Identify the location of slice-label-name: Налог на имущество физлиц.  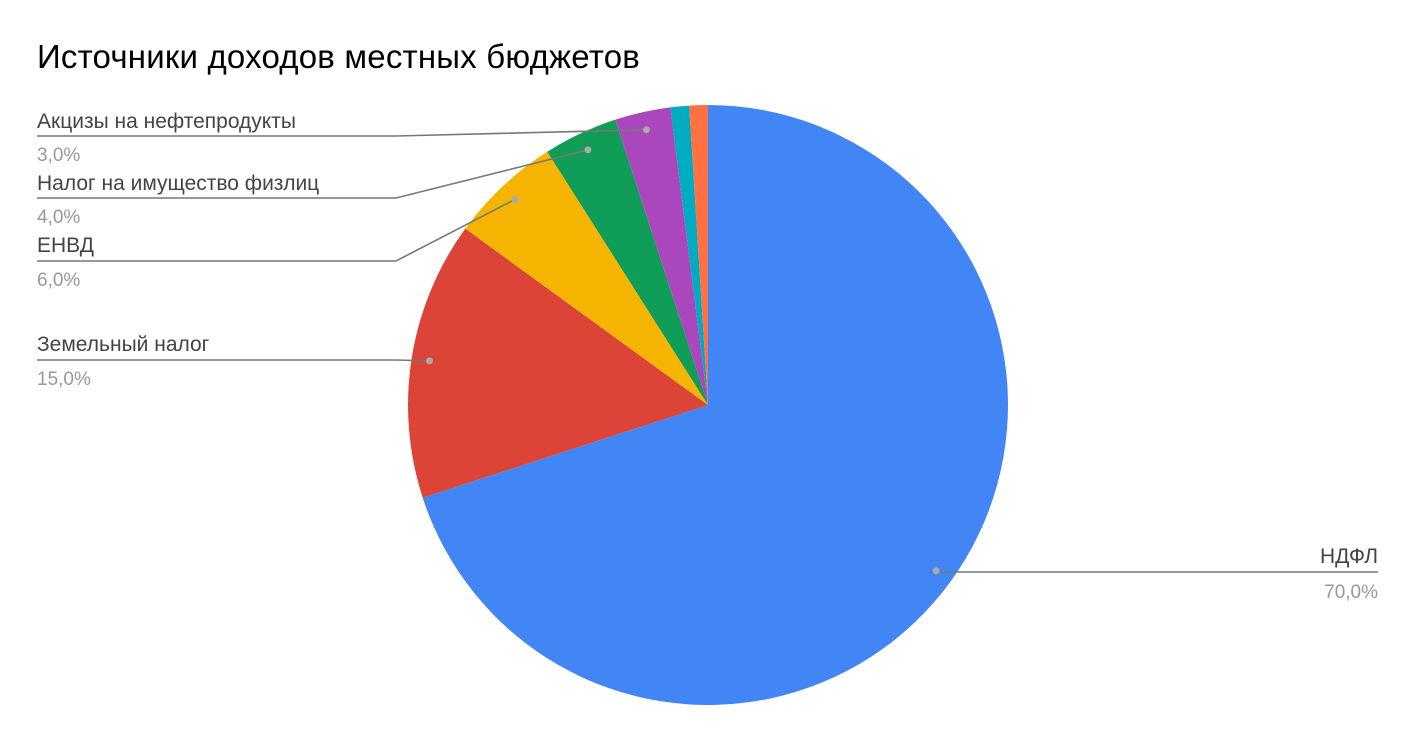
(178, 183).